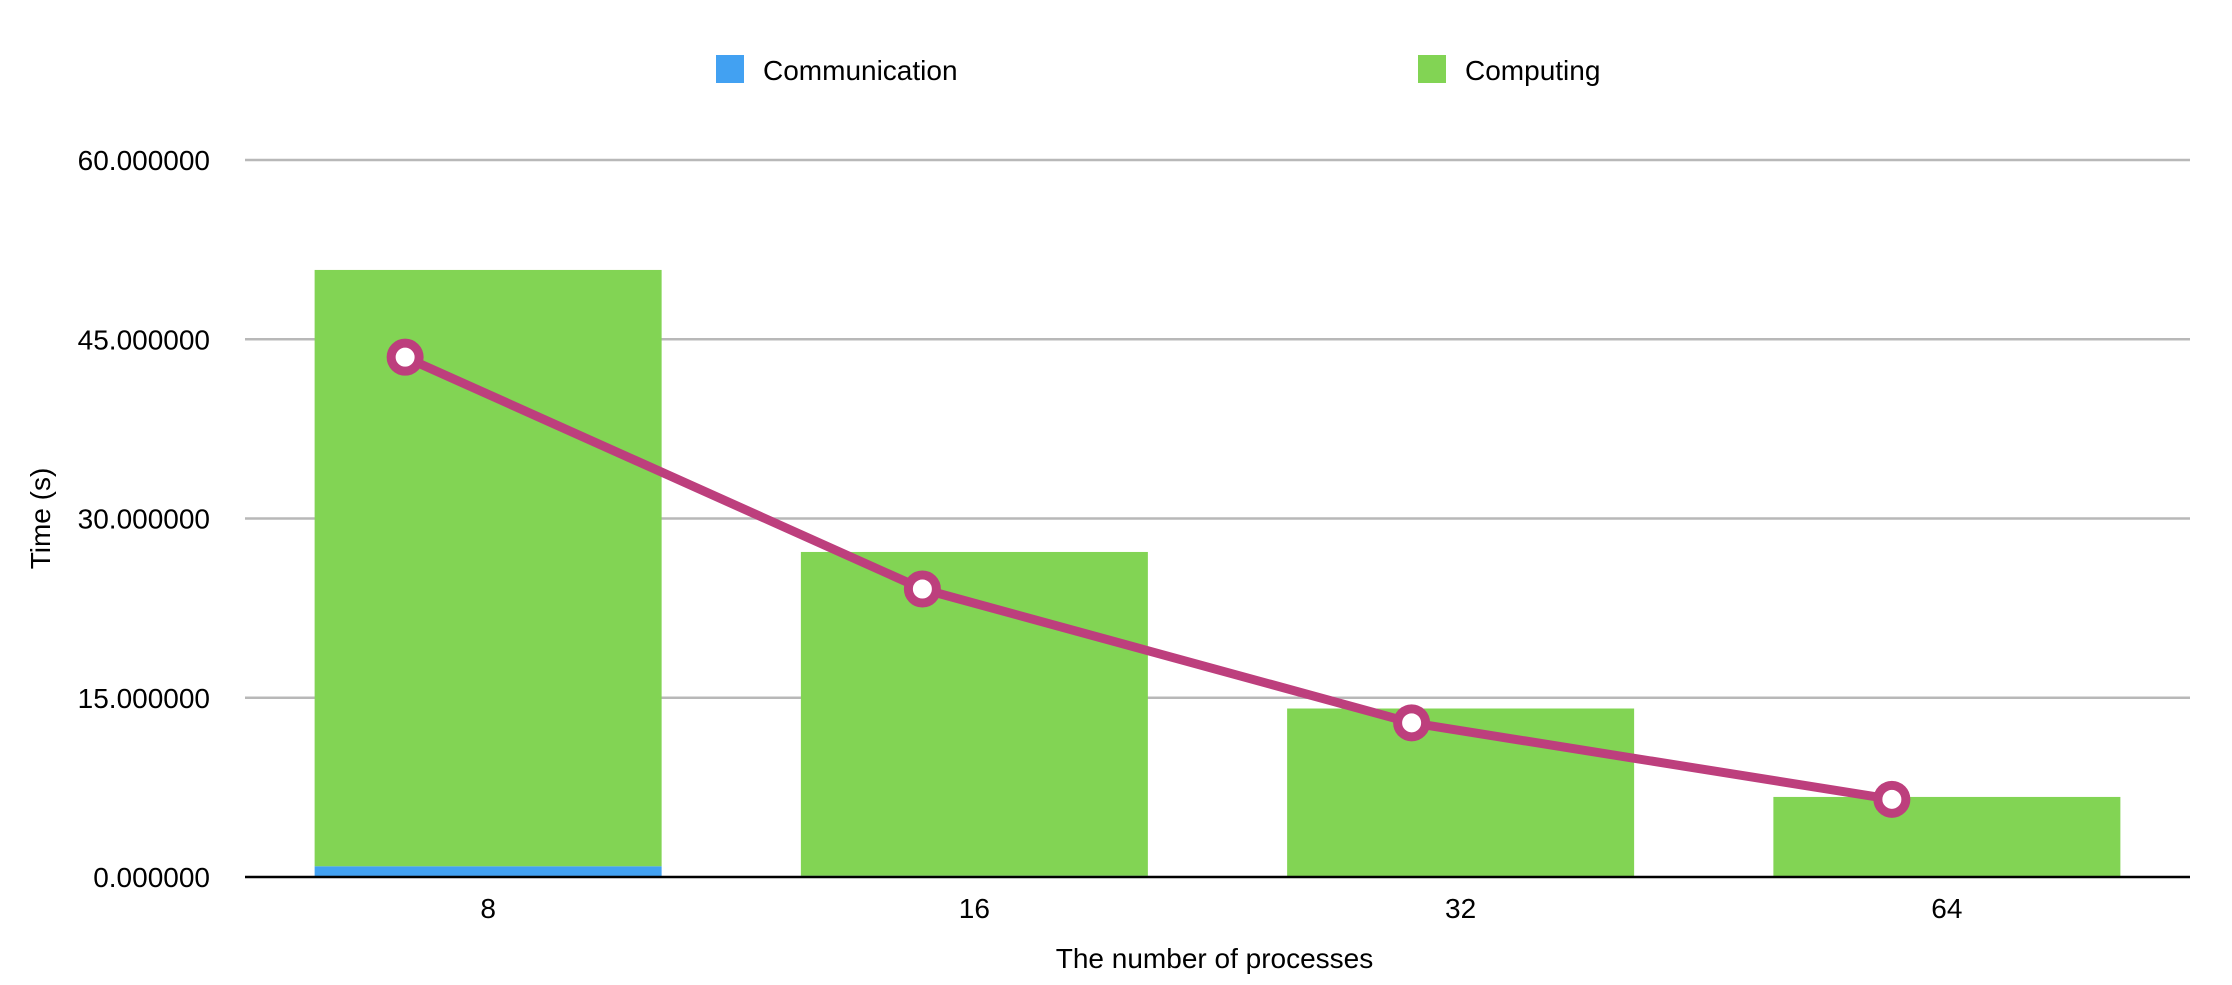 This screenshot has height=985, width=2232. What do you see at coordinates (1432, 69) in the screenshot?
I see `legend-swatch-computing` at bounding box center [1432, 69].